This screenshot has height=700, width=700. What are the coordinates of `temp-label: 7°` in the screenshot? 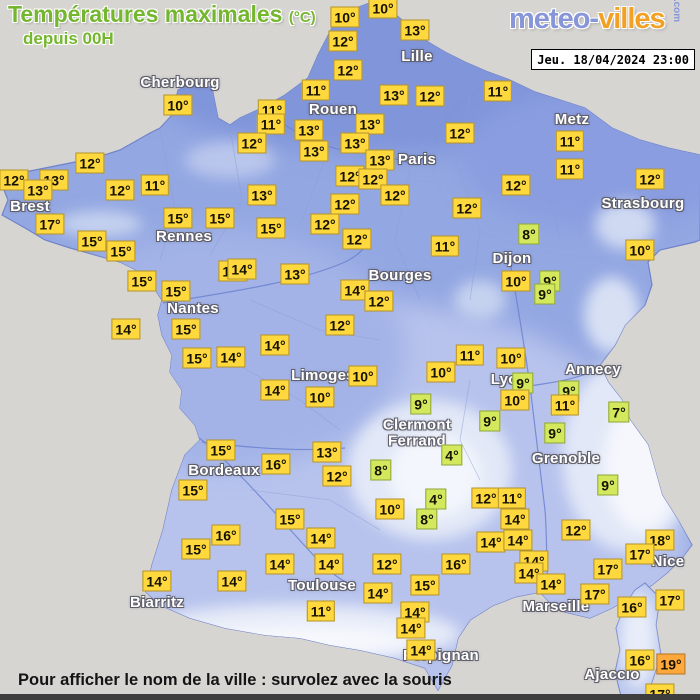 It's located at (619, 412).